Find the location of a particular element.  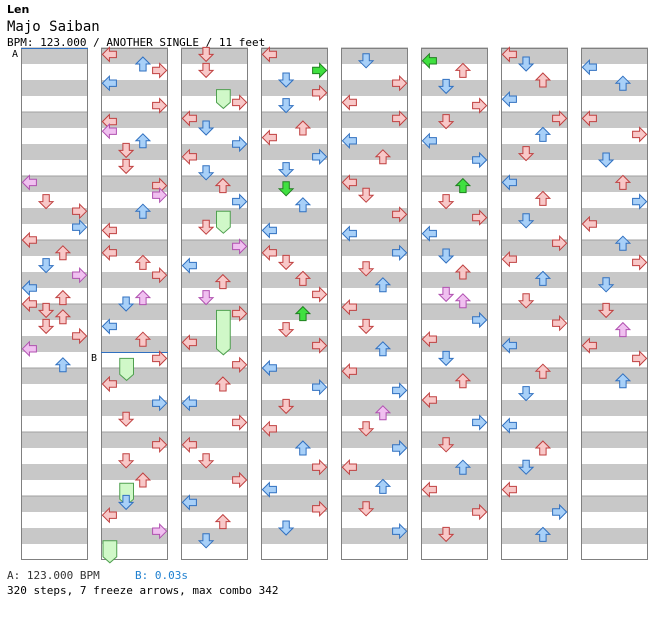

marker-b: B is located at coordinates (94, 358).